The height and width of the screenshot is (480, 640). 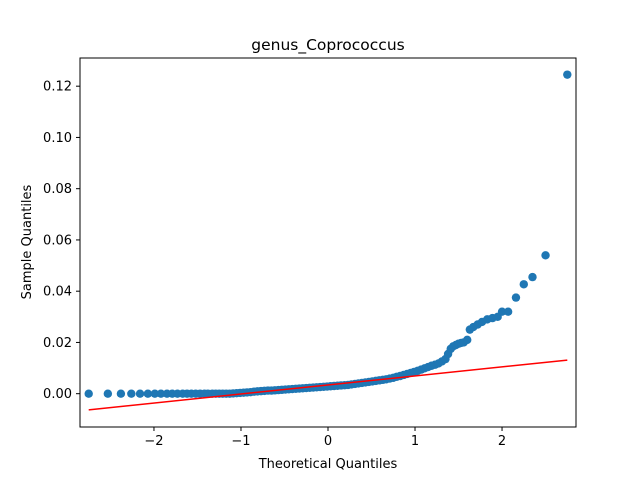 What do you see at coordinates (27, 241) in the screenshot?
I see `y-axis-label: Sample Quantiles` at bounding box center [27, 241].